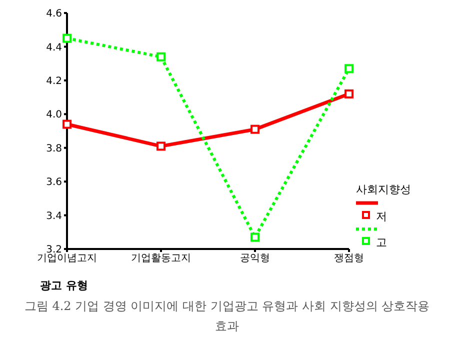 This screenshot has width=454, height=347. I want to click on y-tick-label: 4.0, so click(54, 115).